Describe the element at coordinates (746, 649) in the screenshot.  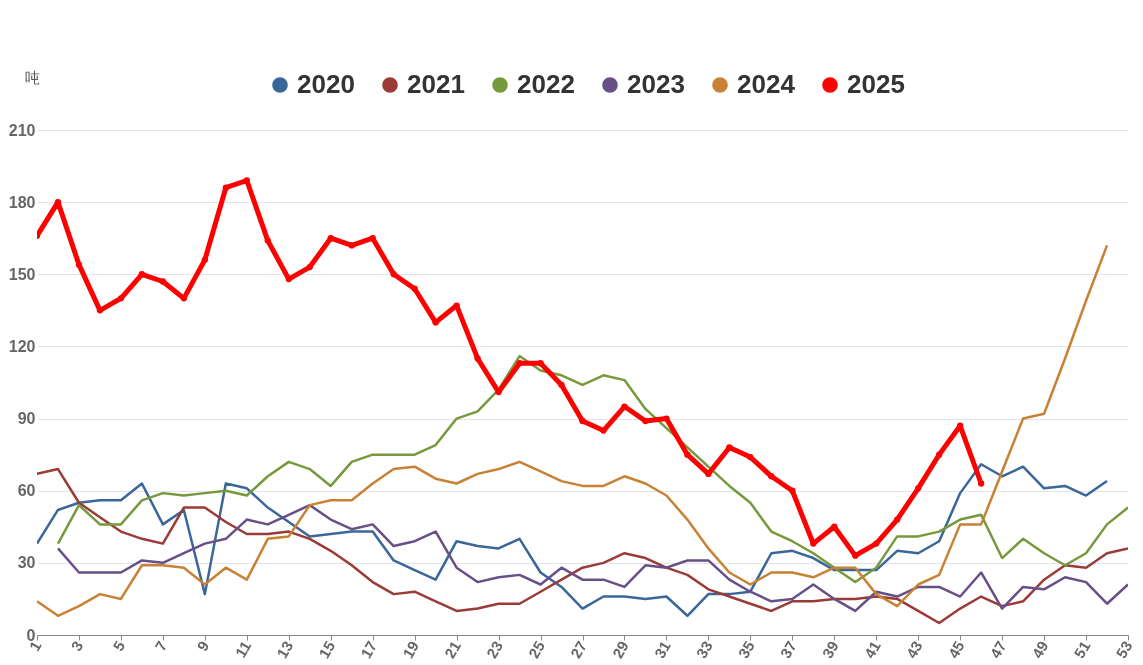
I see `x-tick-label: 35` at that location.